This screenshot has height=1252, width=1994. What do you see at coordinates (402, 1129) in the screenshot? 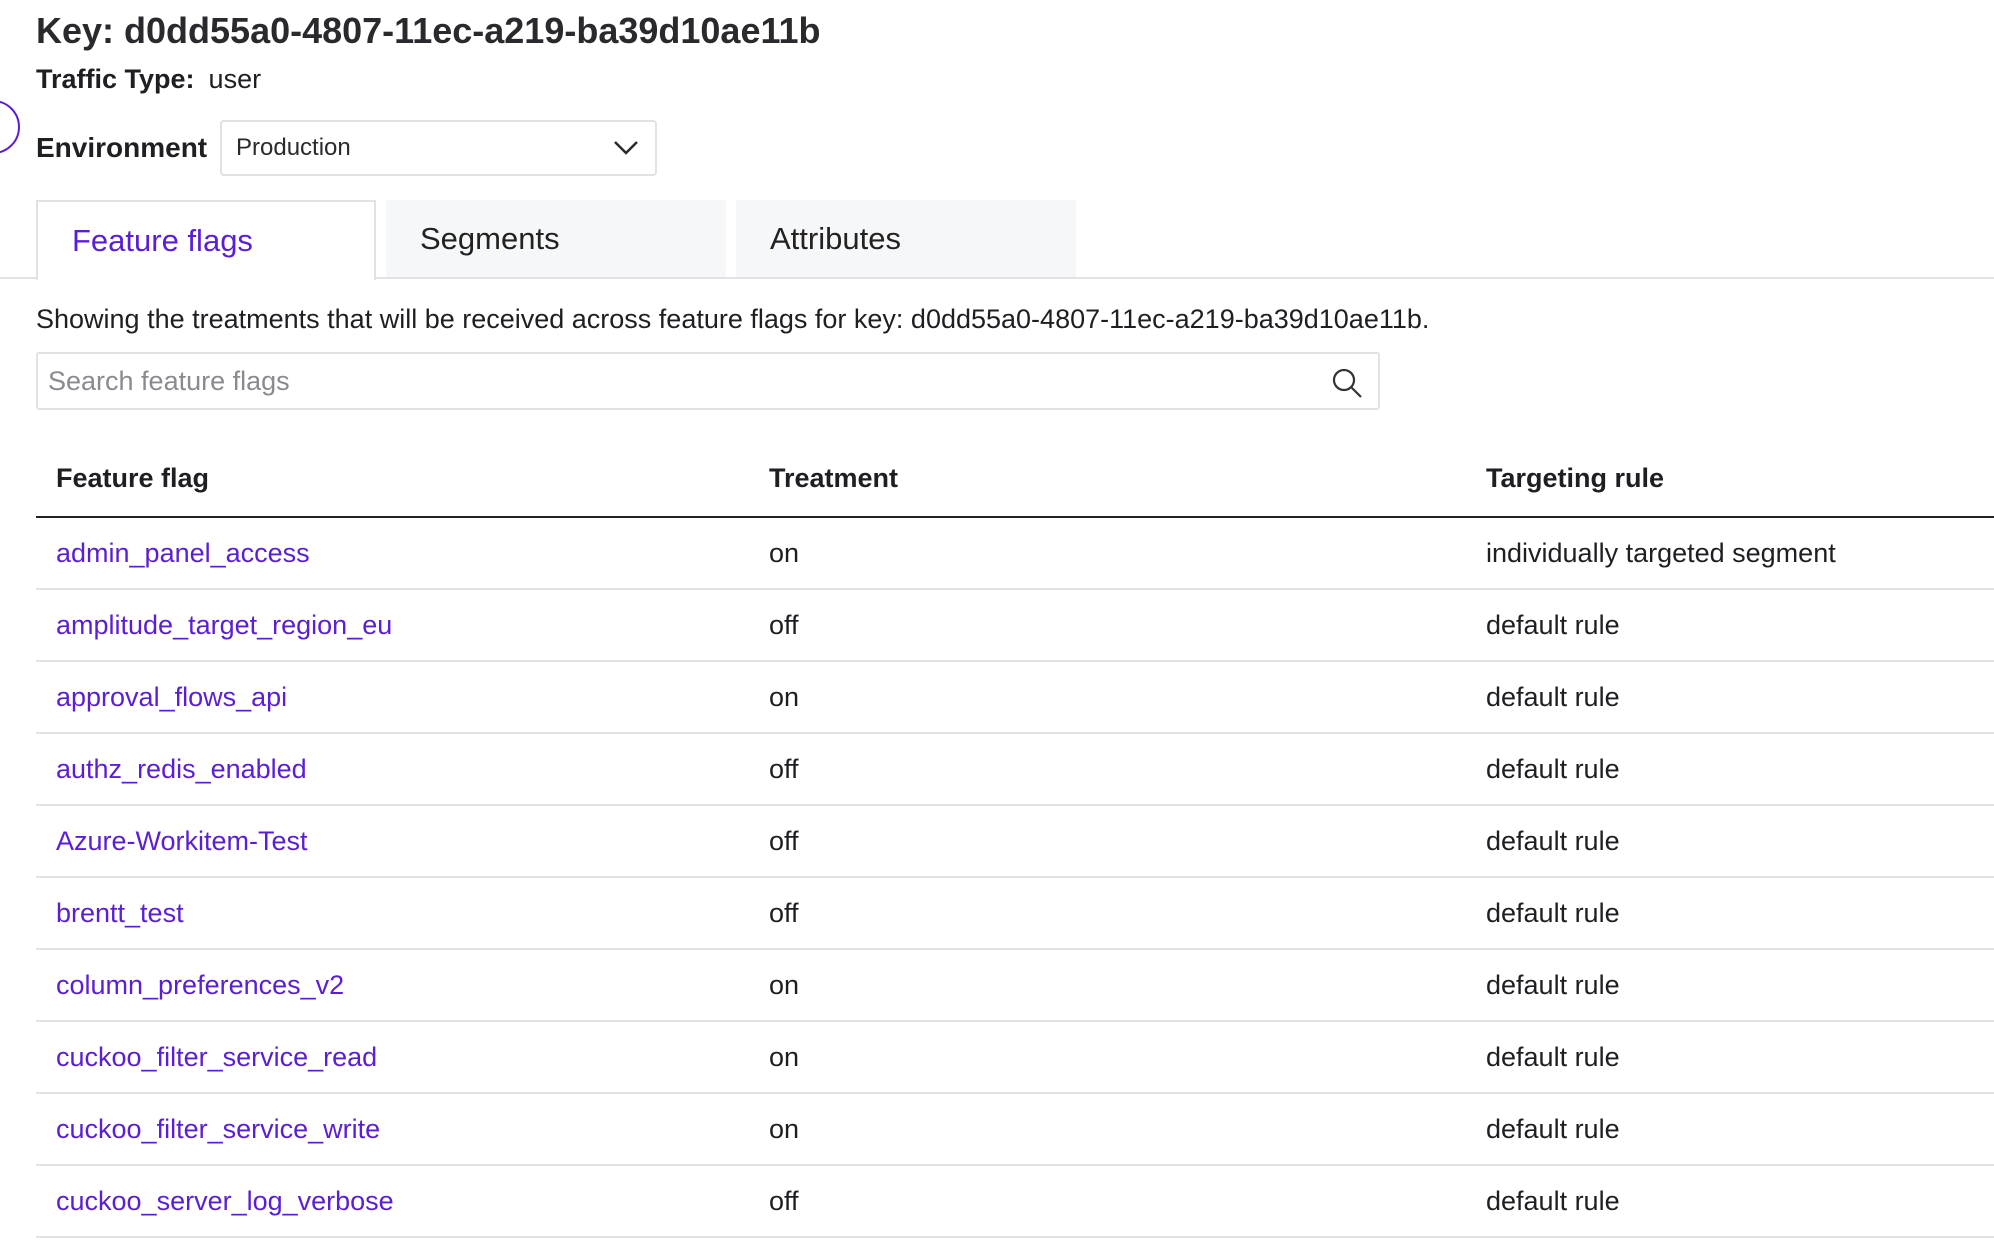
I see `cell-flag: cuckoo_filter_service_write` at bounding box center [402, 1129].